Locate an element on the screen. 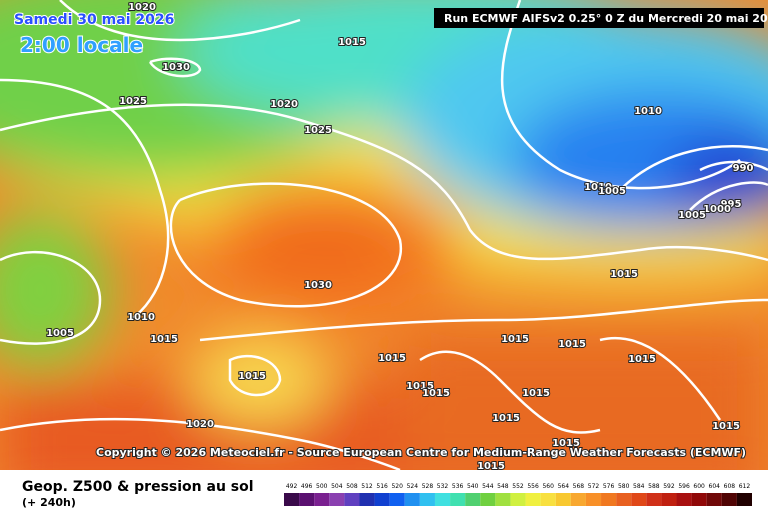 The width and height of the screenshot is (768, 512). colorbar-label: 560 is located at coordinates (548, 486).